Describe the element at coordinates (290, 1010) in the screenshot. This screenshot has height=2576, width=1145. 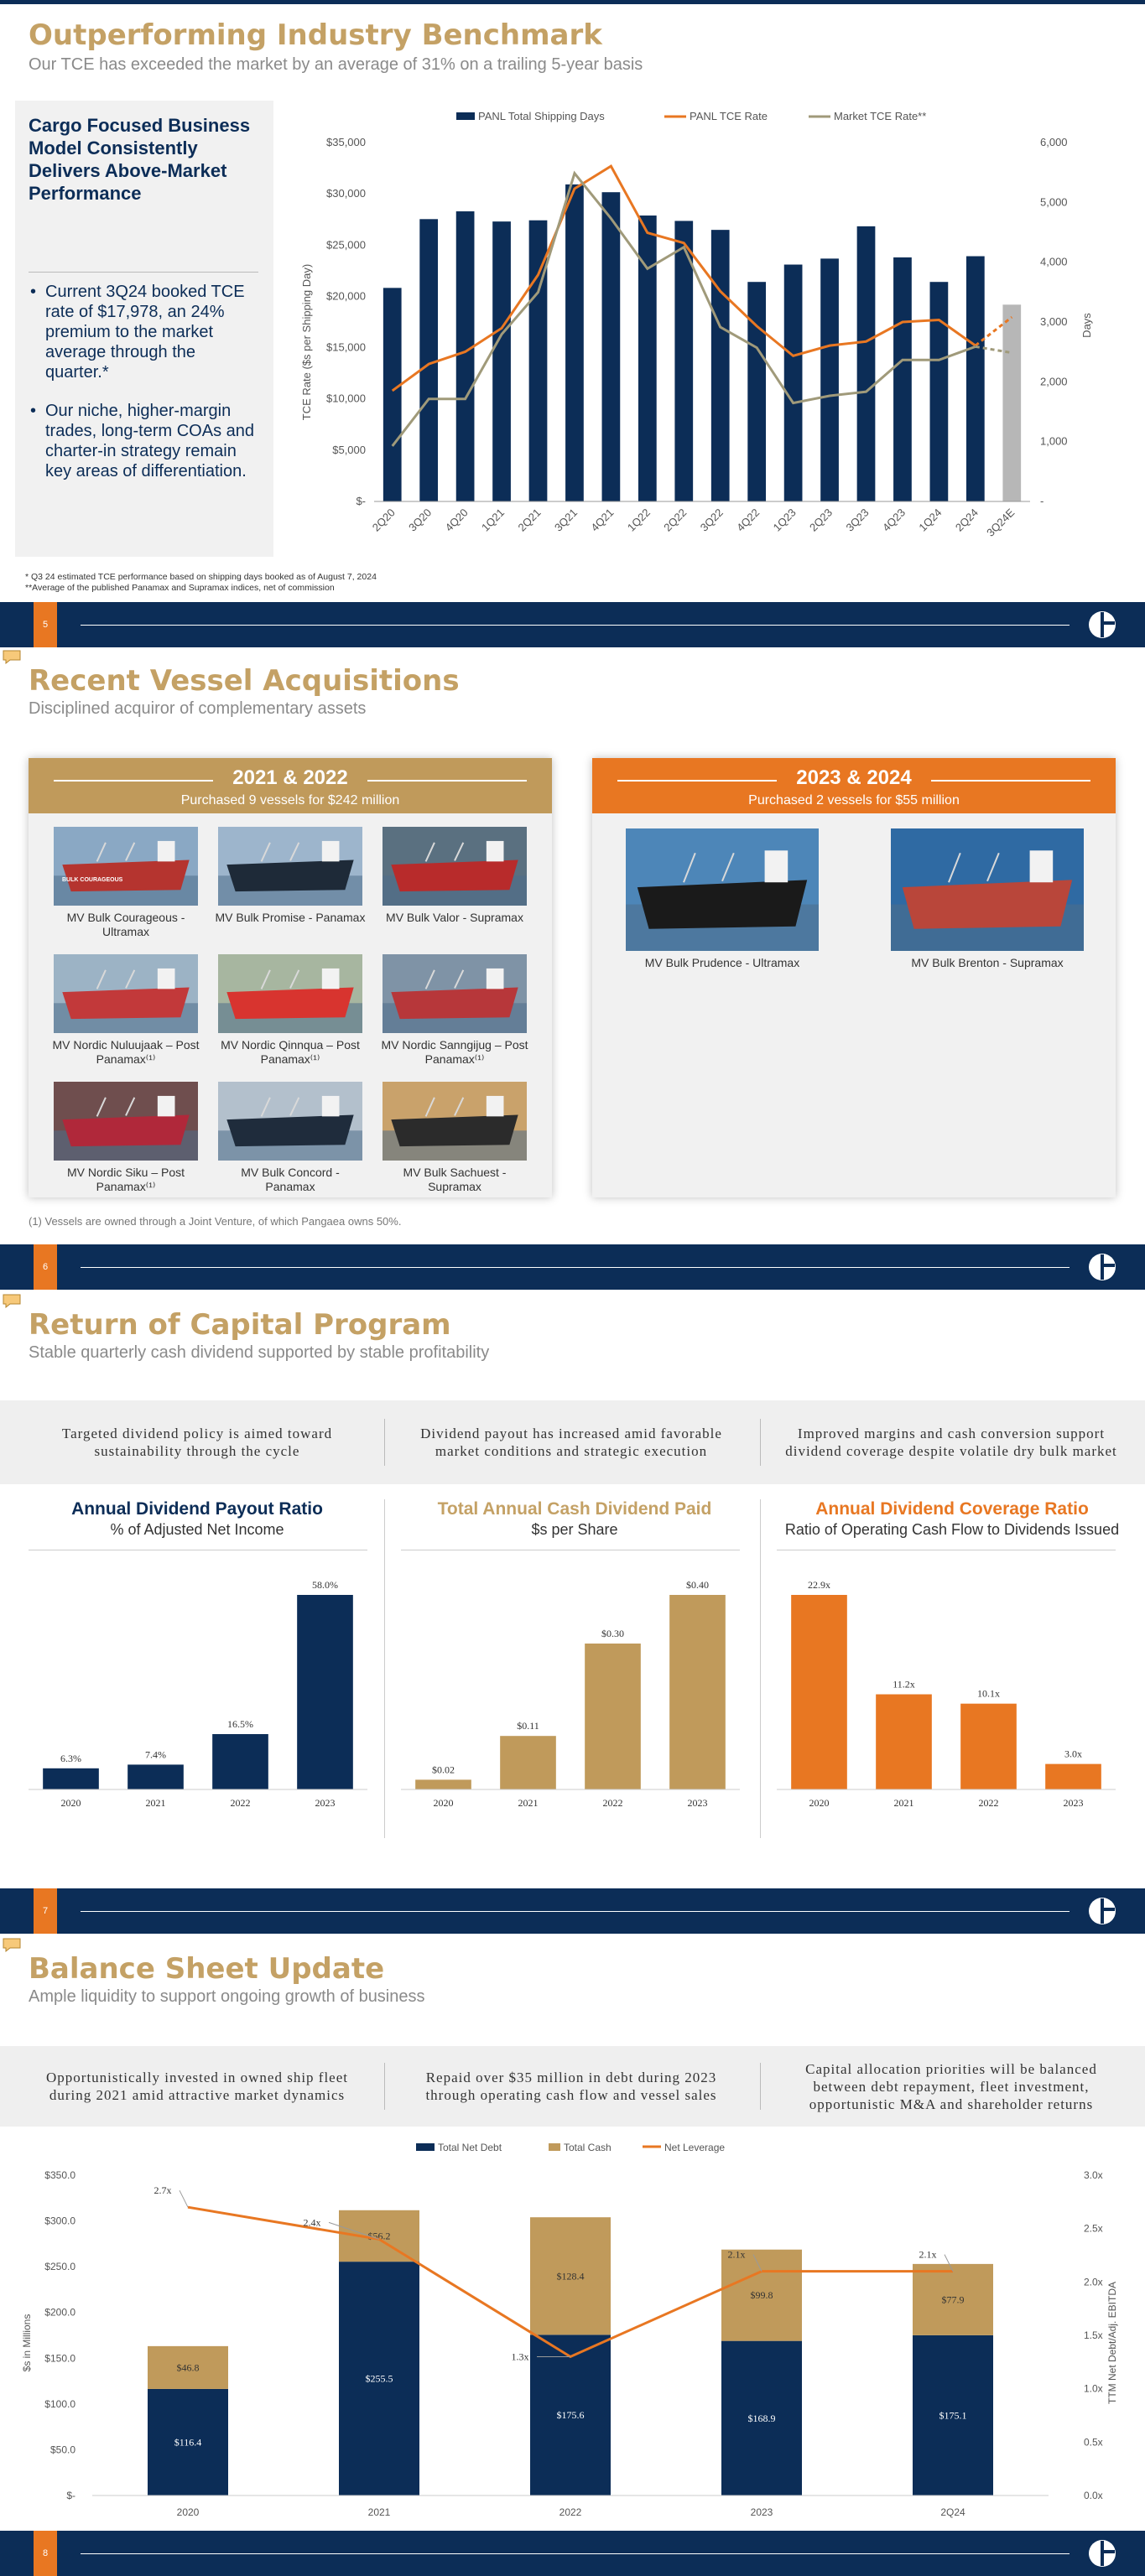
I see `vessel-card: MV Nordic Qinnqua – Post Panamax⁽¹⁾` at that location.